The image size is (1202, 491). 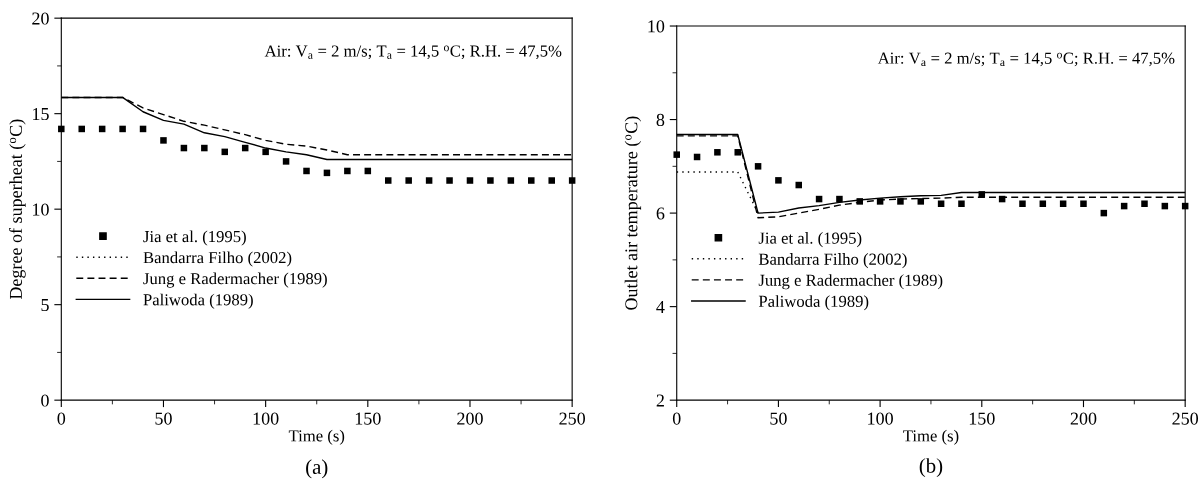 What do you see at coordinates (45, 305) in the screenshot?
I see `y-tick-label: 5` at bounding box center [45, 305].